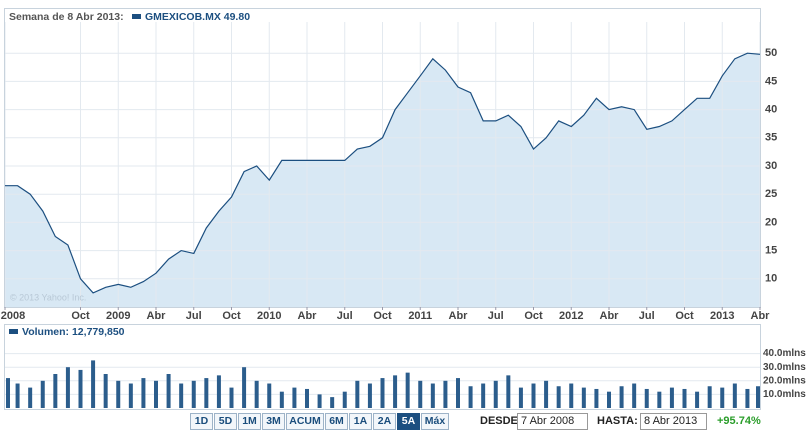 This screenshot has width=809, height=431. Describe the element at coordinates (771, 53) in the screenshot. I see `y-tick-label: 50` at that location.